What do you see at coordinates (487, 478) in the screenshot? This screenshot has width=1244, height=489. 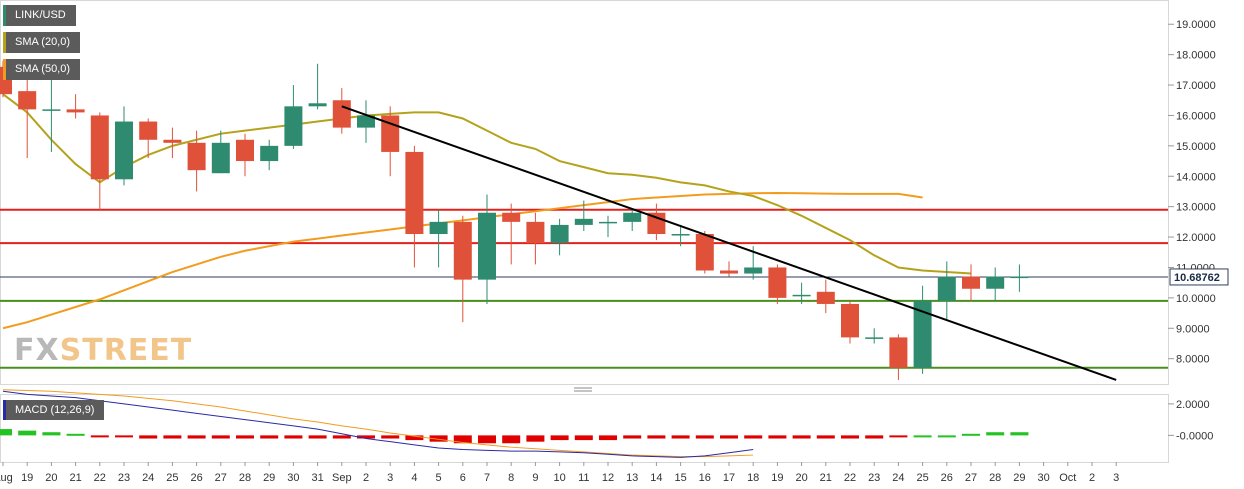 I see `x-tick-label: 7` at bounding box center [487, 478].